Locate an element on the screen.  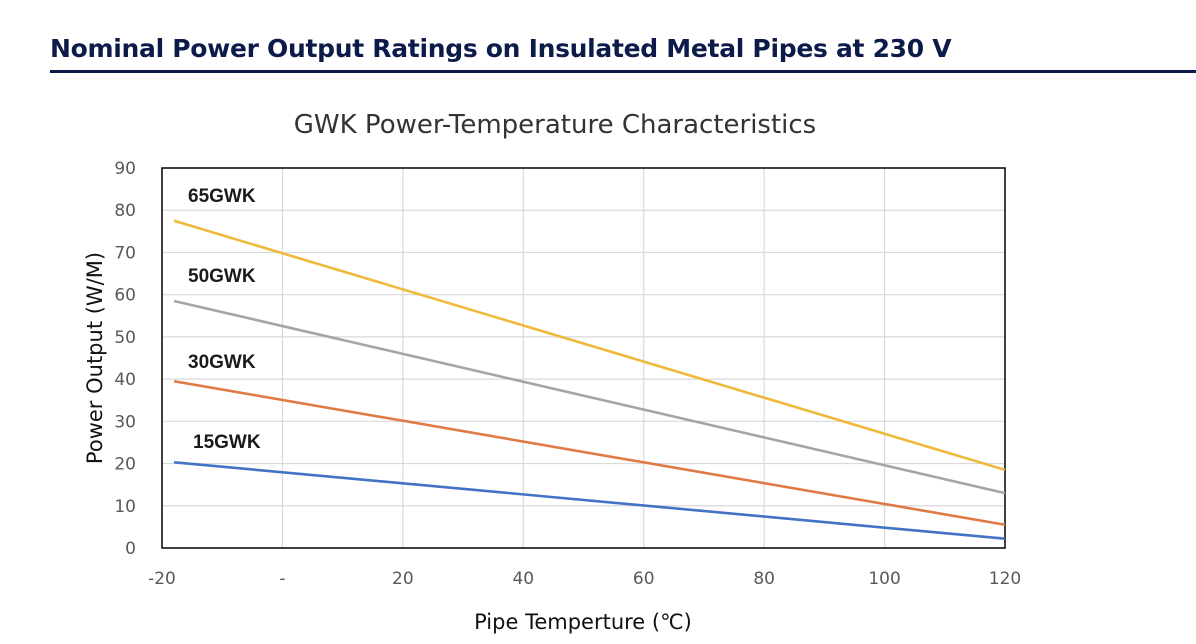
y-tick-label: 40 is located at coordinates (125, 380).